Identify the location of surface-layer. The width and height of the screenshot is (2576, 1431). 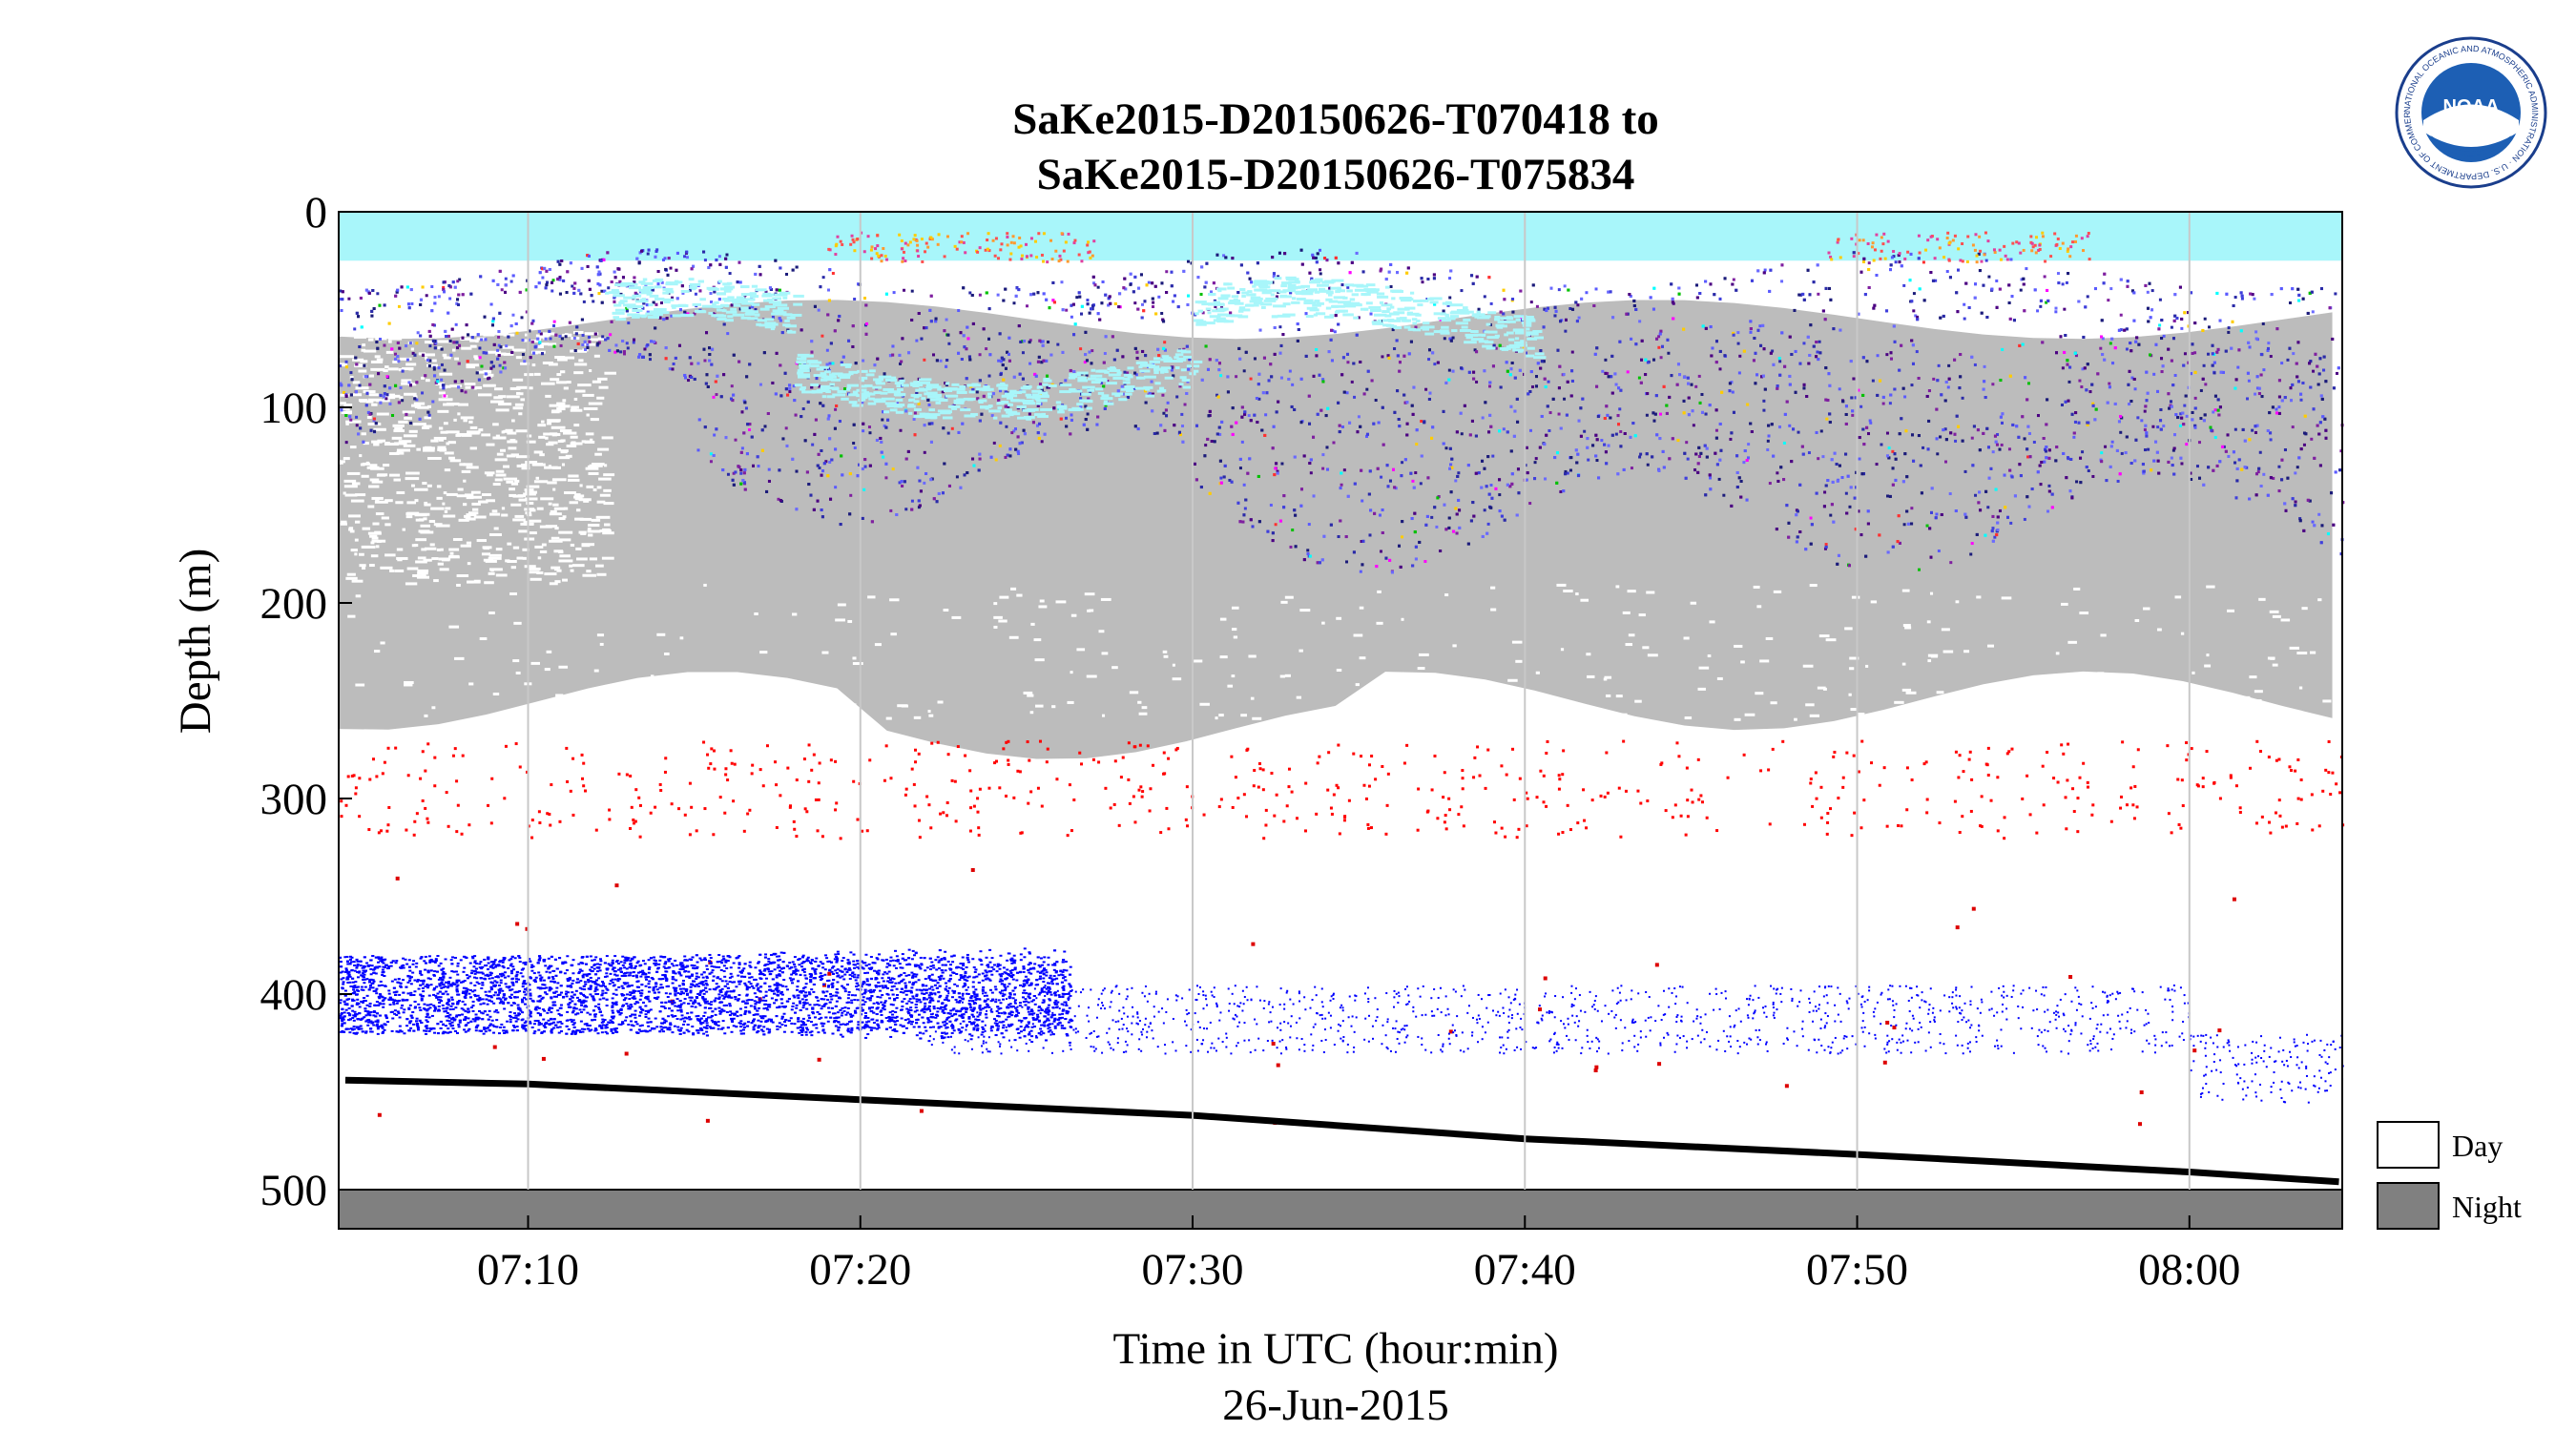
(1340, 236).